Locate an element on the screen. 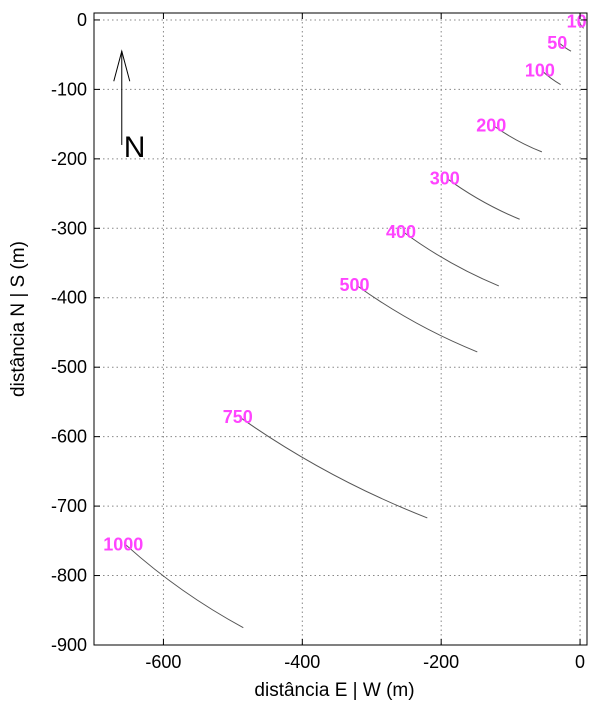  curve-label-10: 10 is located at coordinates (577, 21).